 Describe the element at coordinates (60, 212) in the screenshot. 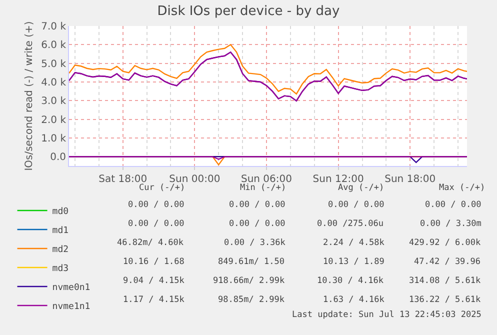

I see `legend-label: md0` at that location.